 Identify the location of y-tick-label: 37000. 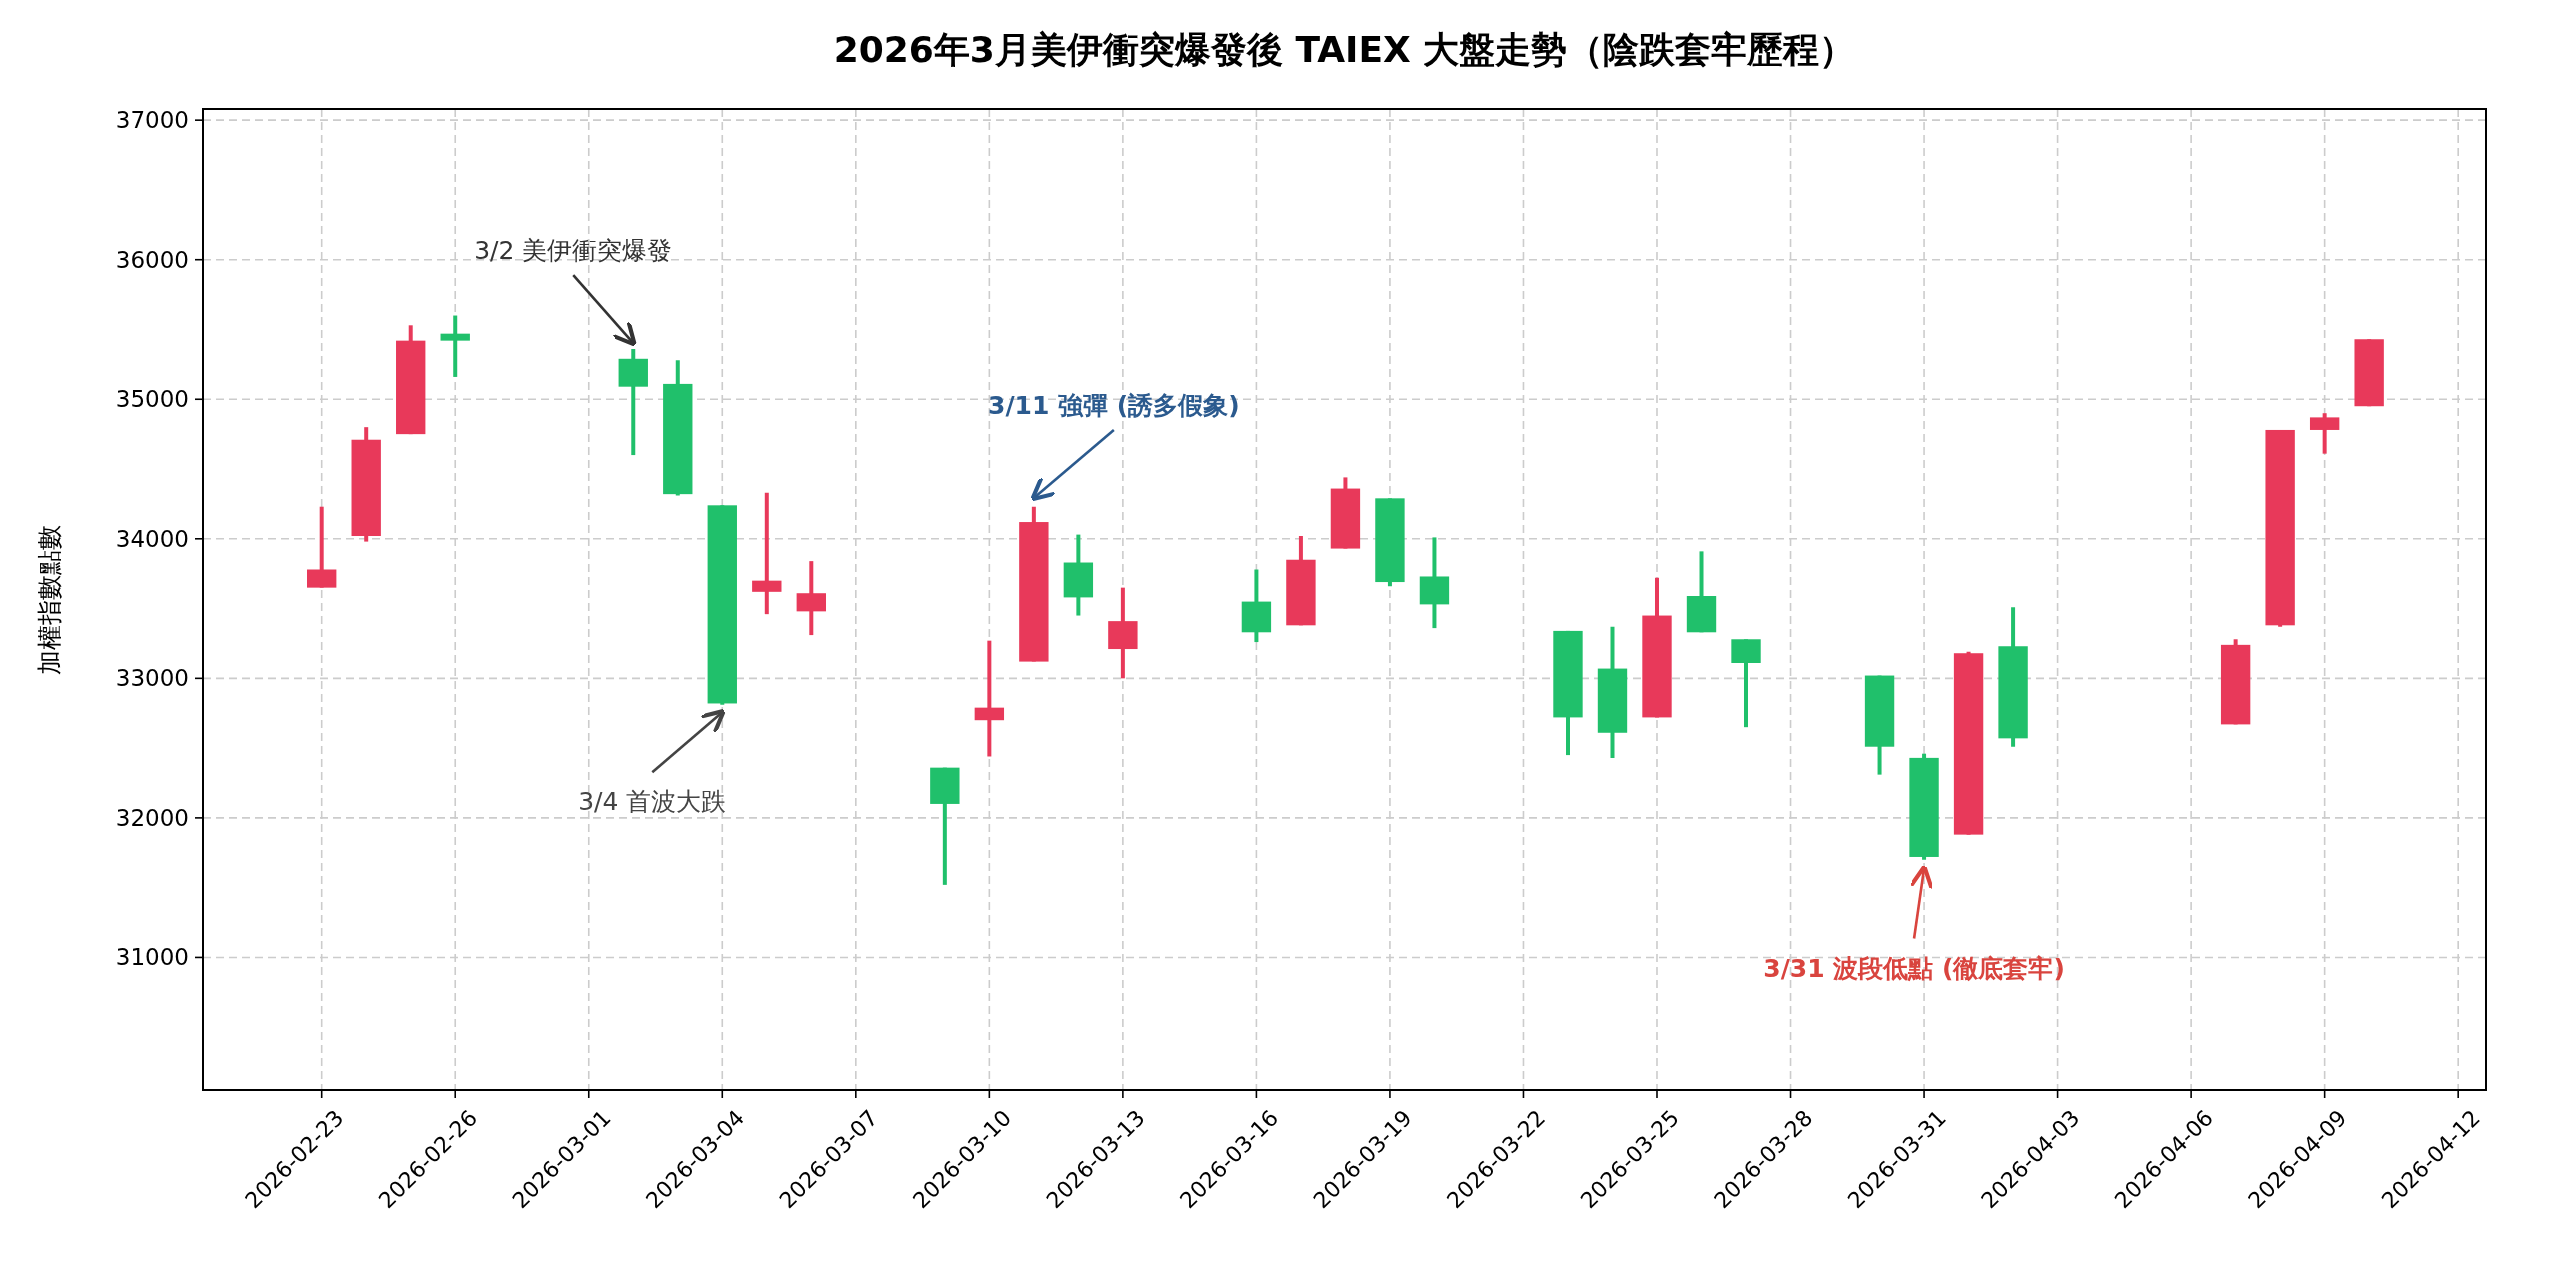
(152, 120).